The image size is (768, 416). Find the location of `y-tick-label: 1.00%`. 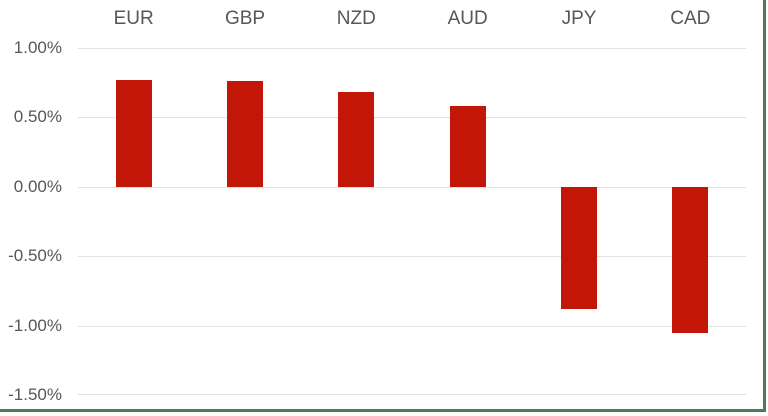

y-tick-label: 1.00% is located at coordinates (37, 47).